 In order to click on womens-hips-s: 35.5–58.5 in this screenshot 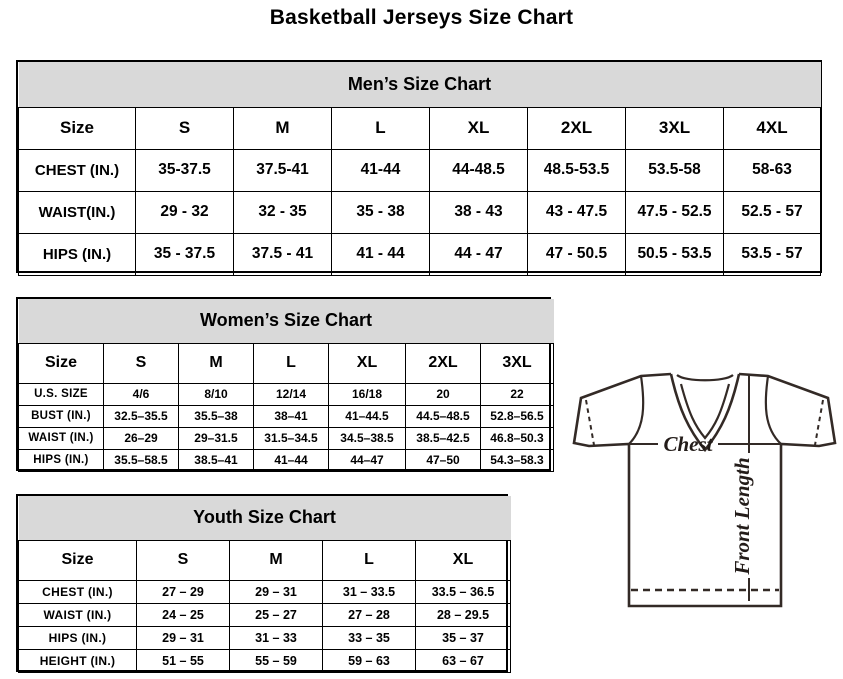, I will do `click(141, 460)`.